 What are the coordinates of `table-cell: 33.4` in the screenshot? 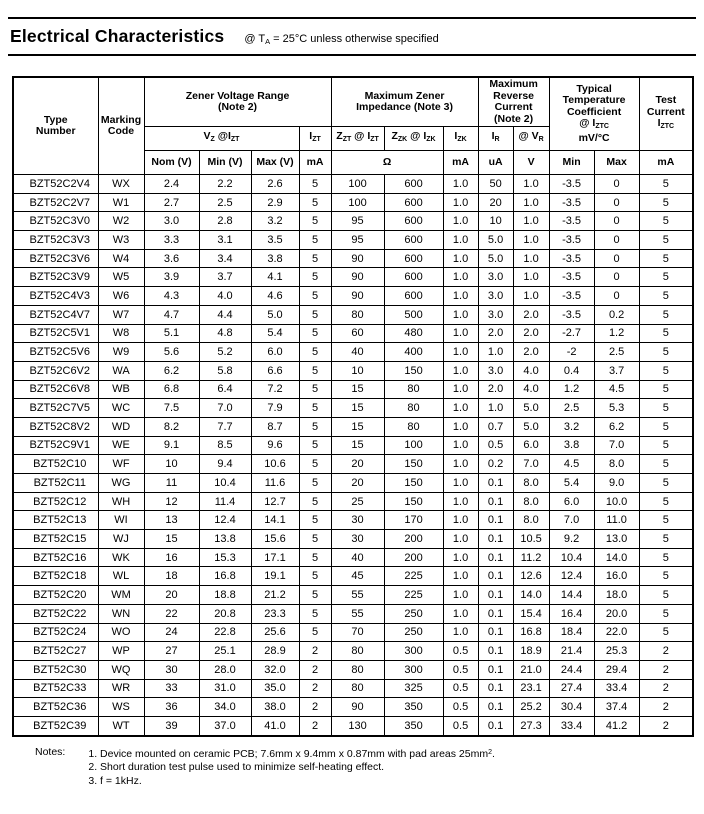 It's located at (616, 688).